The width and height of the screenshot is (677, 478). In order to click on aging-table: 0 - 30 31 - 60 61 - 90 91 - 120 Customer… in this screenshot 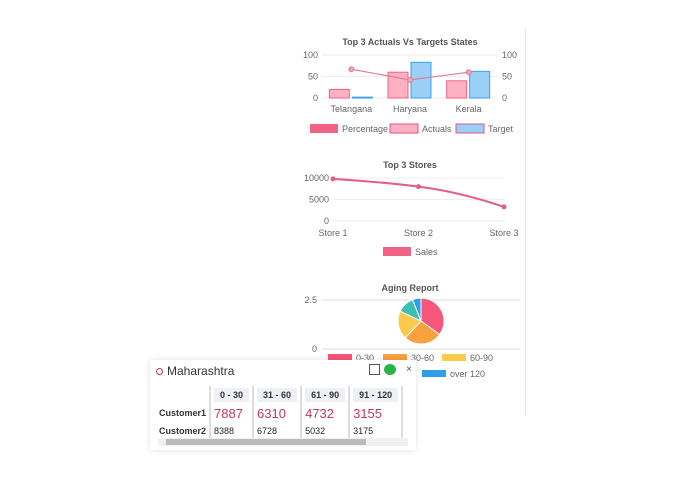, I will do `click(283, 413)`.